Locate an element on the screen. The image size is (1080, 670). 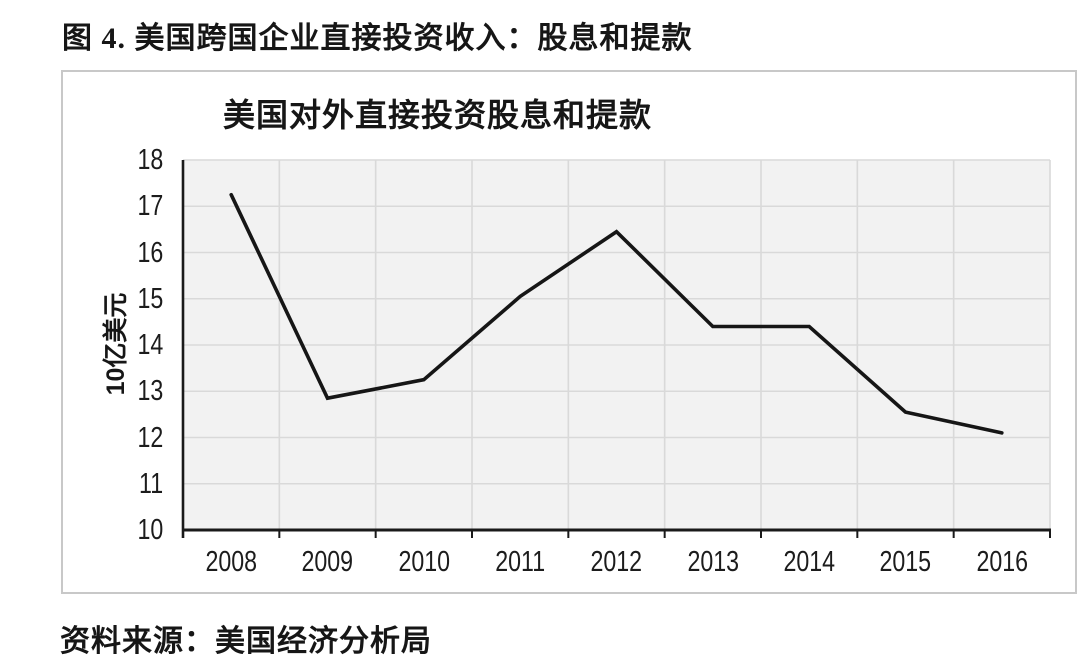
x-tick-label: 2008 is located at coordinates (231, 562).